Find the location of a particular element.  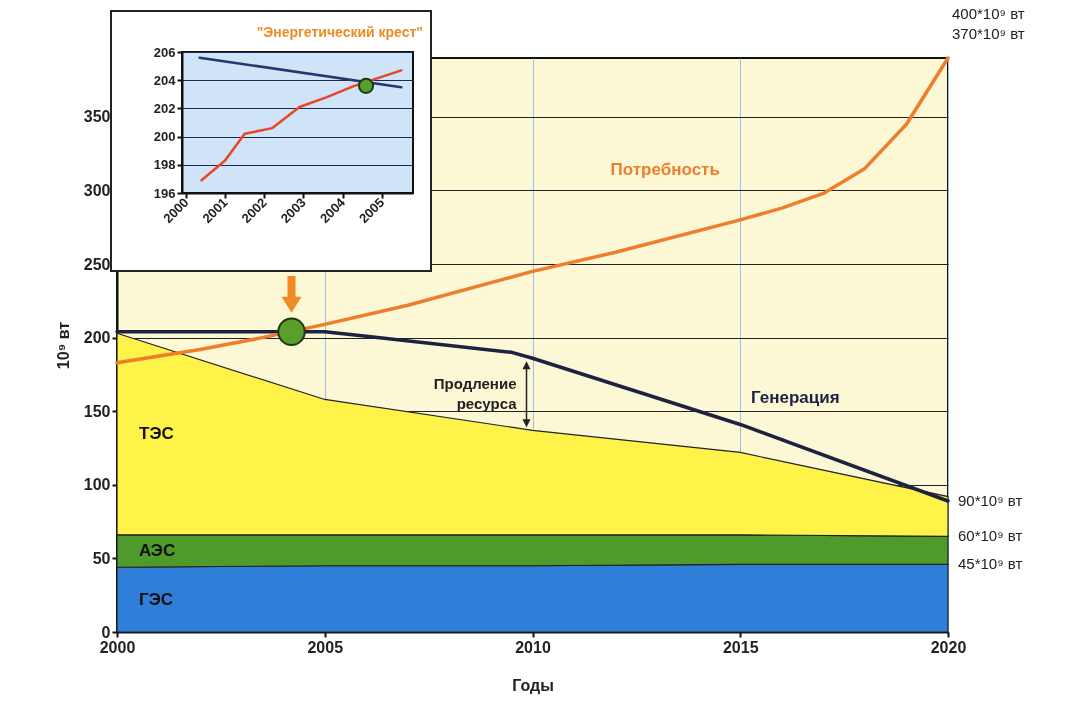

y-tick-label: 150 is located at coordinates (97, 411).